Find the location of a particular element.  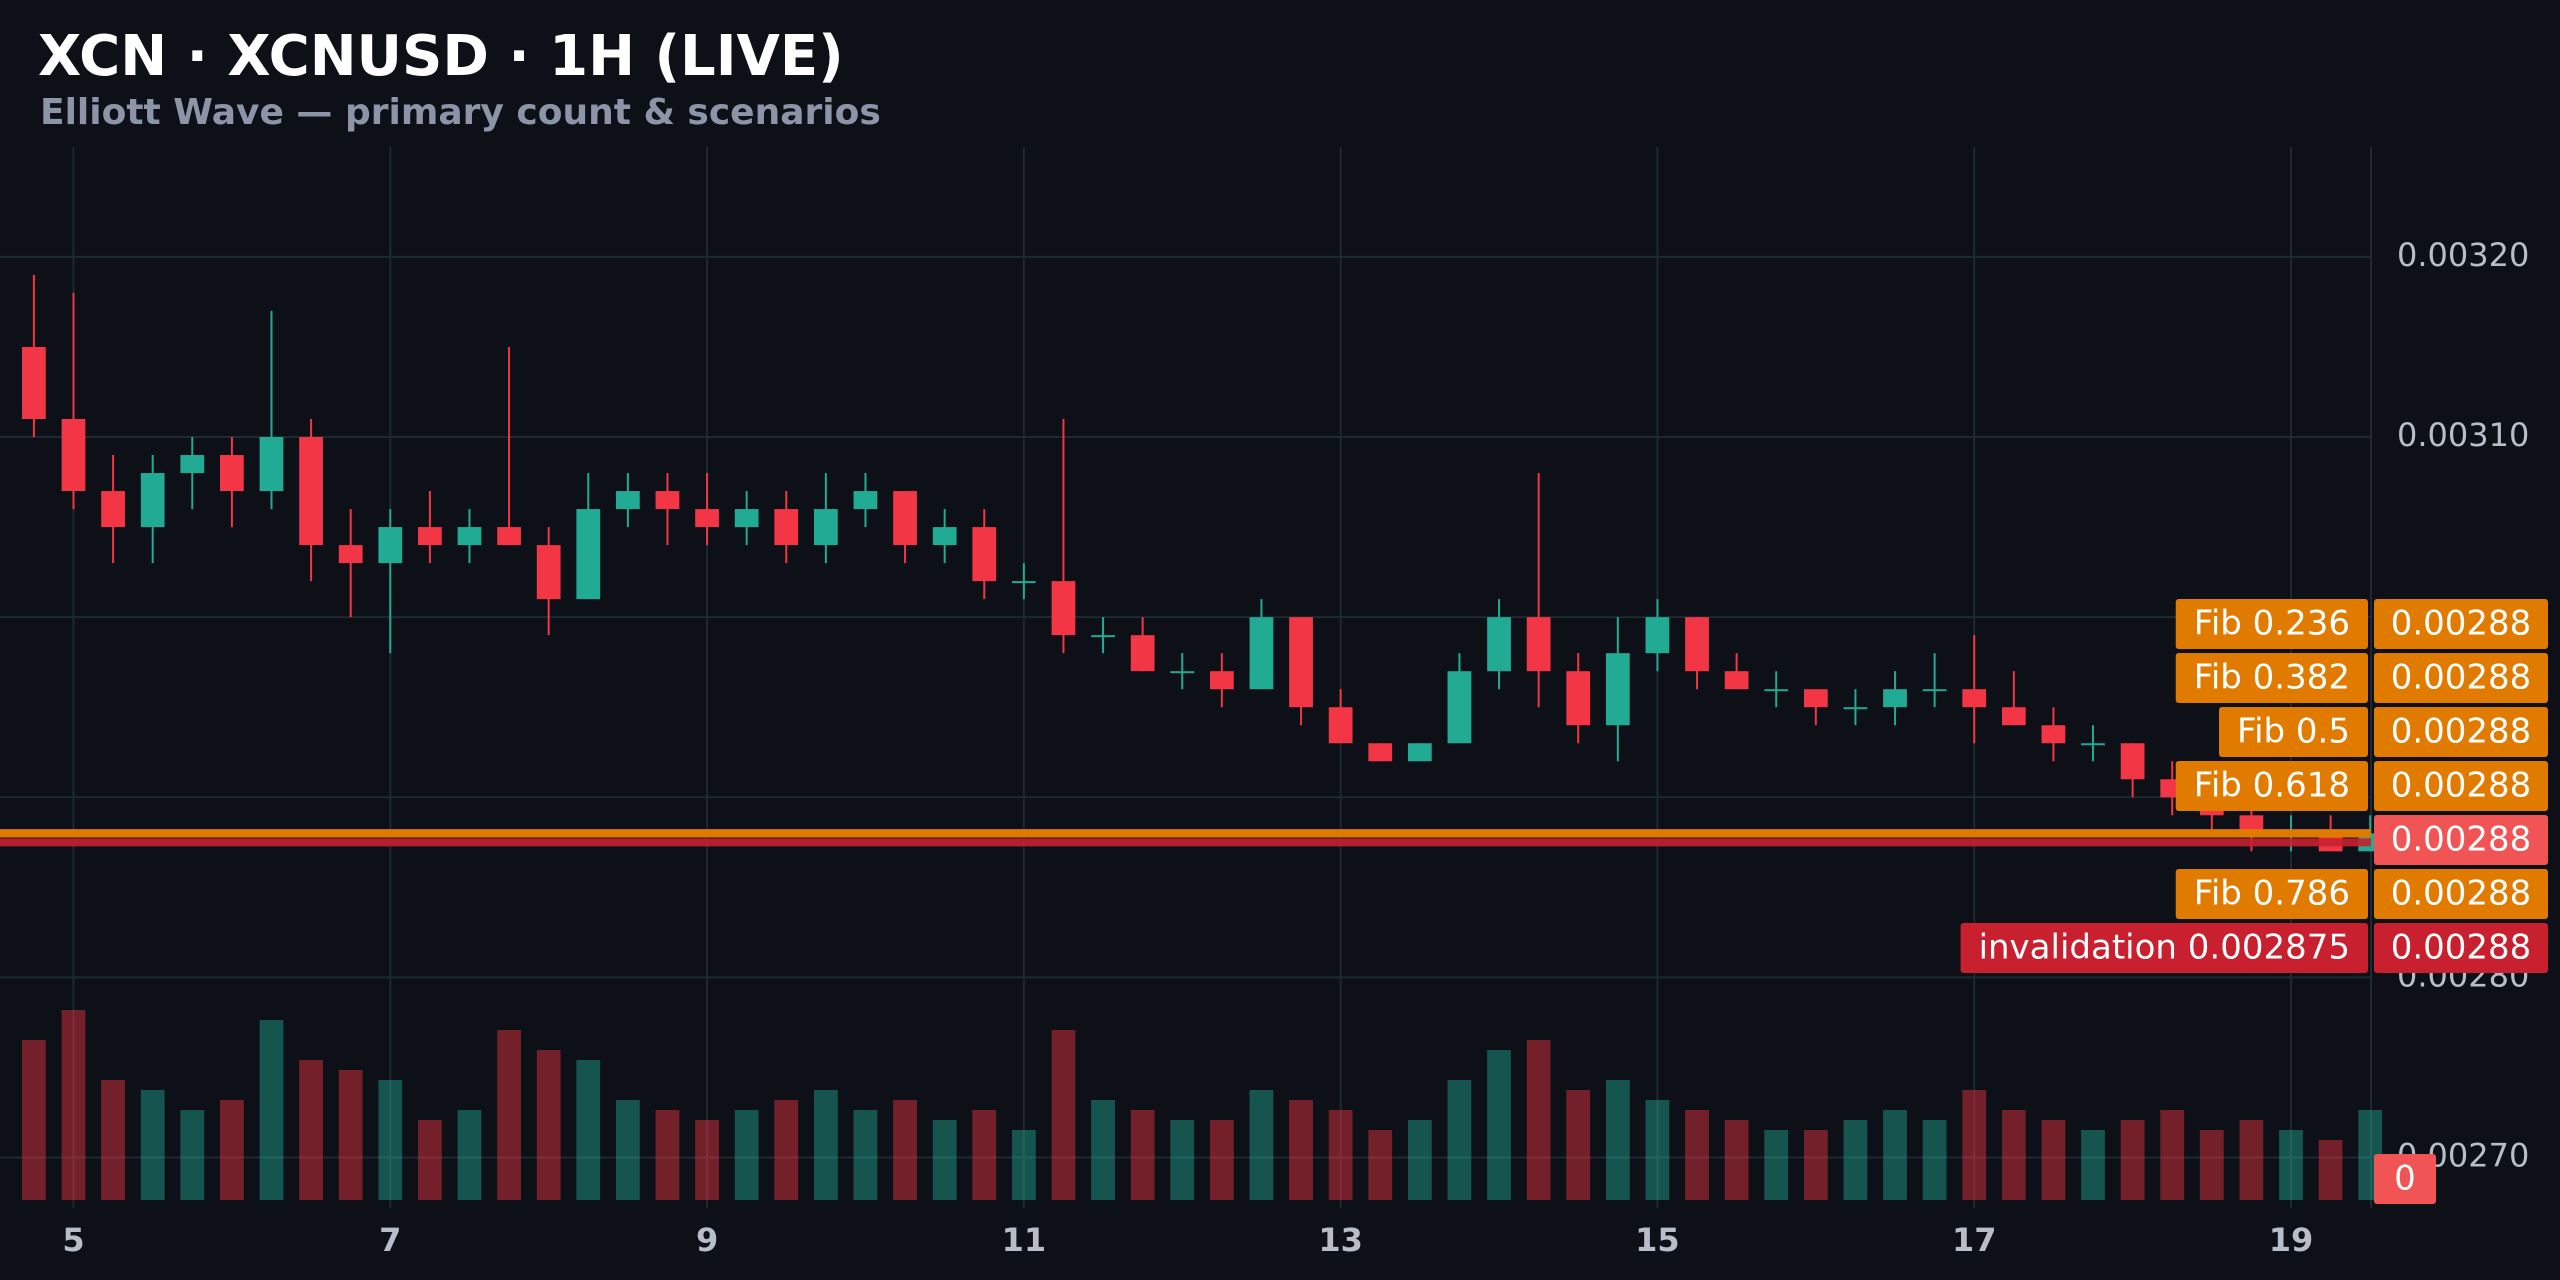

x-tick-label: 19 is located at coordinates (2291, 1240).